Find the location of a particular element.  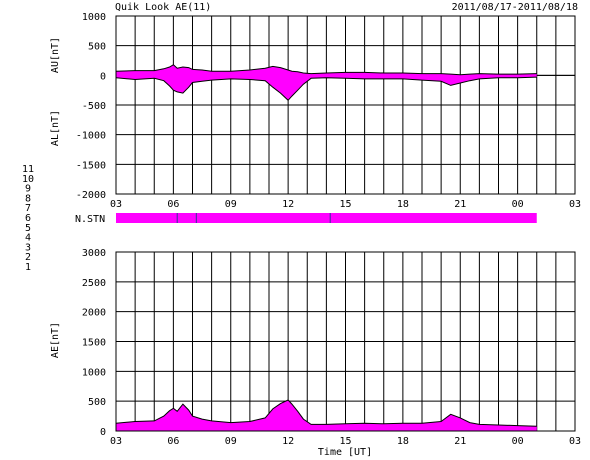

y-tick-label: -1500 is located at coordinates (91, 165).